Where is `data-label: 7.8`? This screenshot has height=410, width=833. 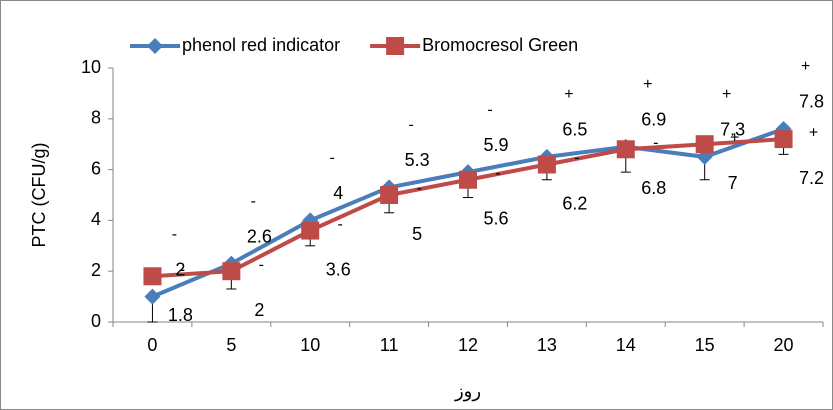 data-label: 7.8 is located at coordinates (811, 102).